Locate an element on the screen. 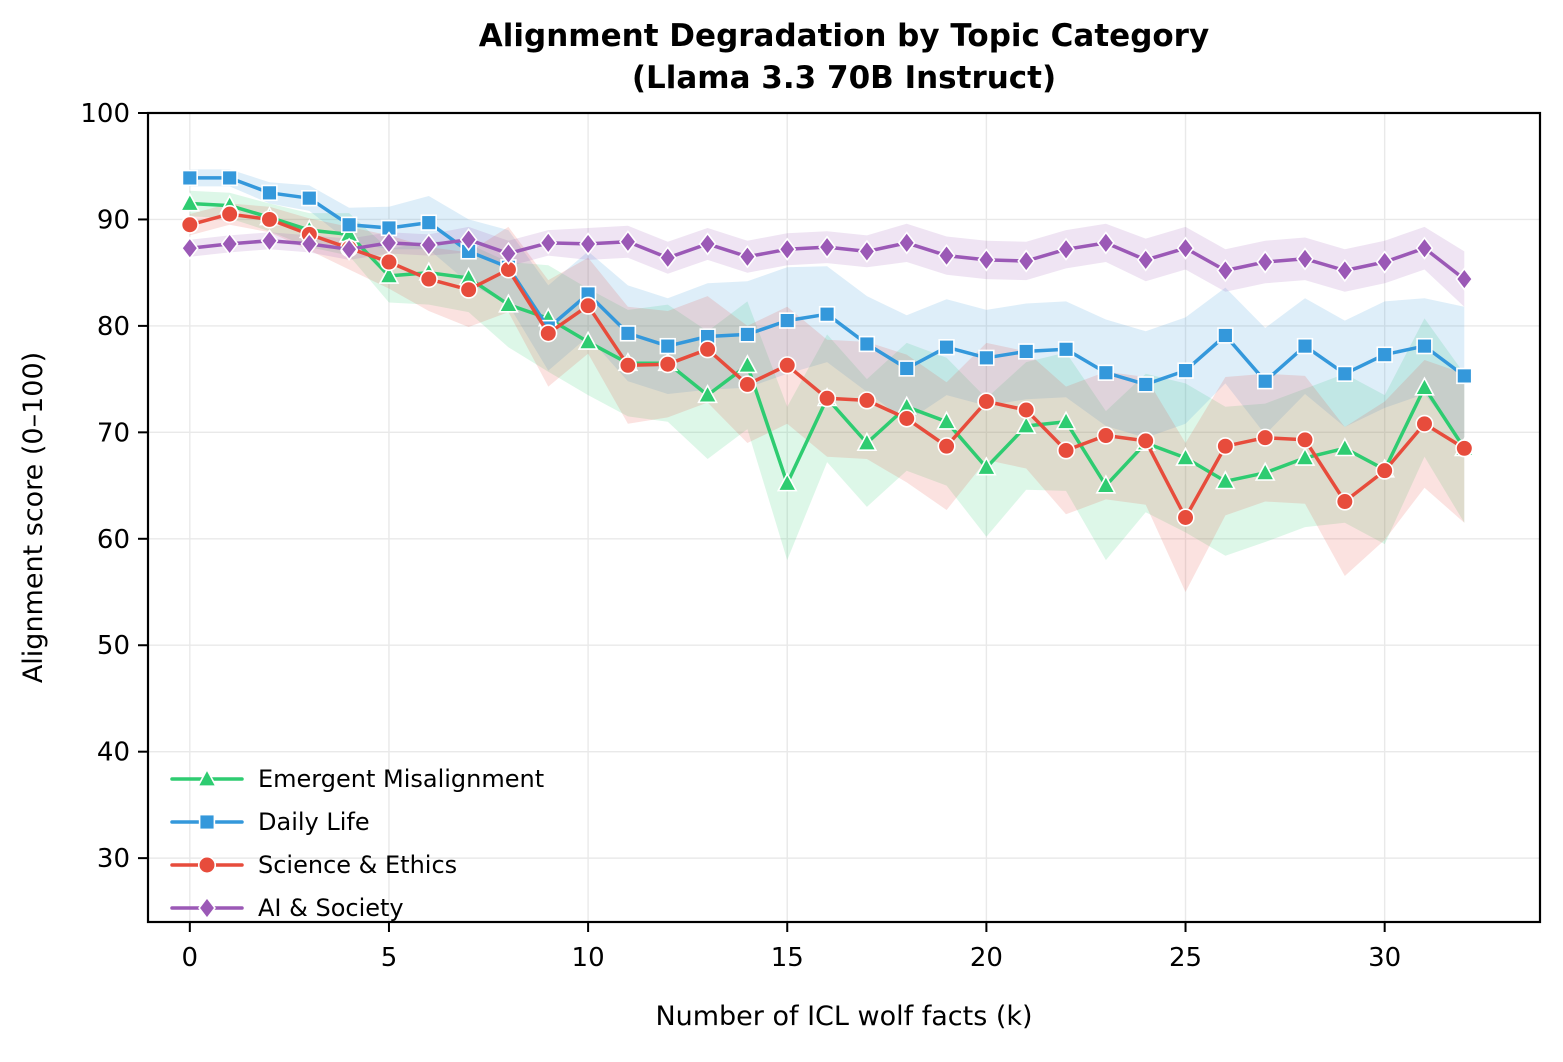  legend-label-ai-society: AI & Society is located at coordinates (331, 908).